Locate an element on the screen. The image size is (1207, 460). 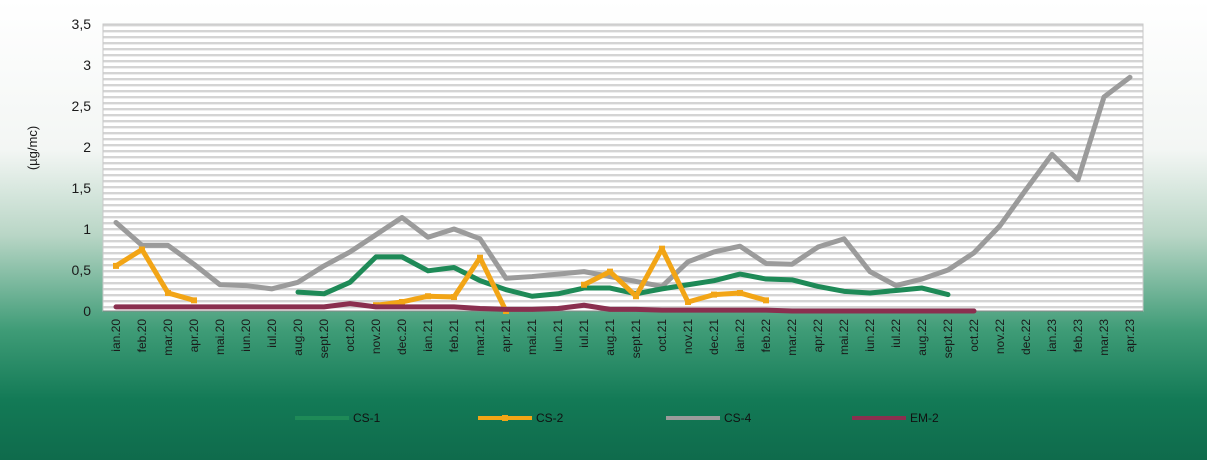
x-tick-label: aug.20 is located at coordinates (298, 337).